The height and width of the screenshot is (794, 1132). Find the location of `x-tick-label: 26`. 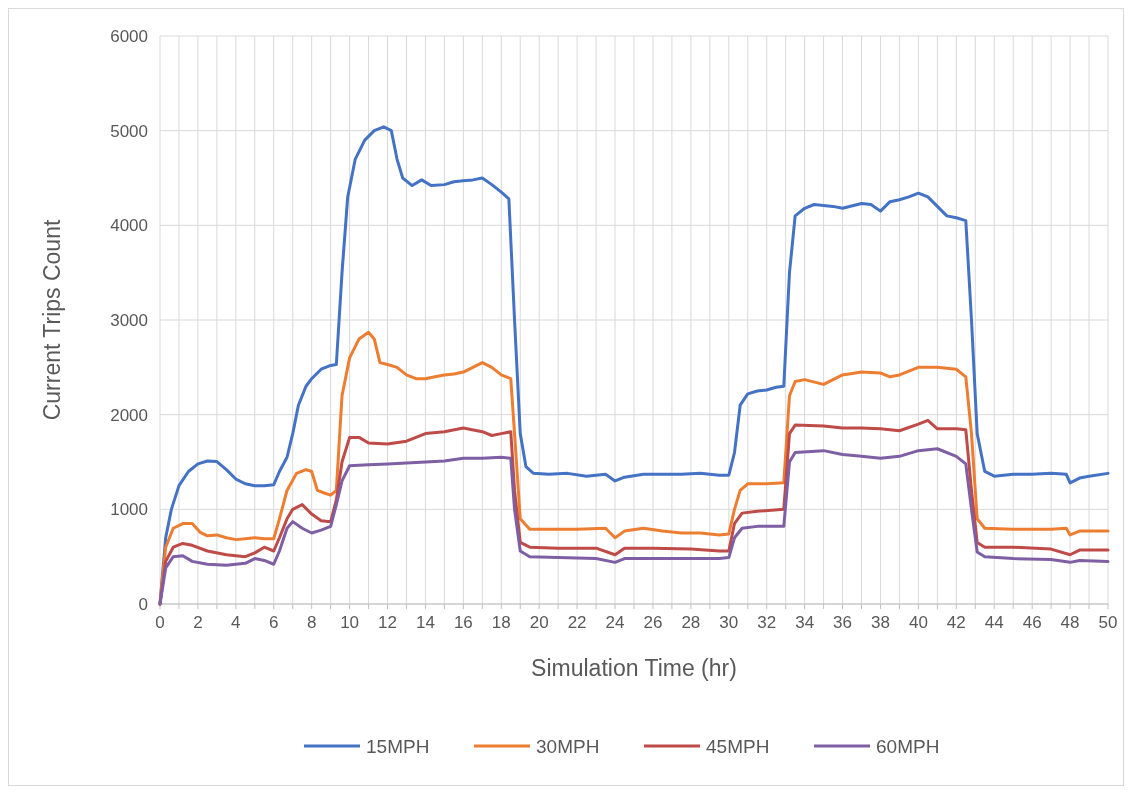

x-tick-label: 26 is located at coordinates (653, 622).